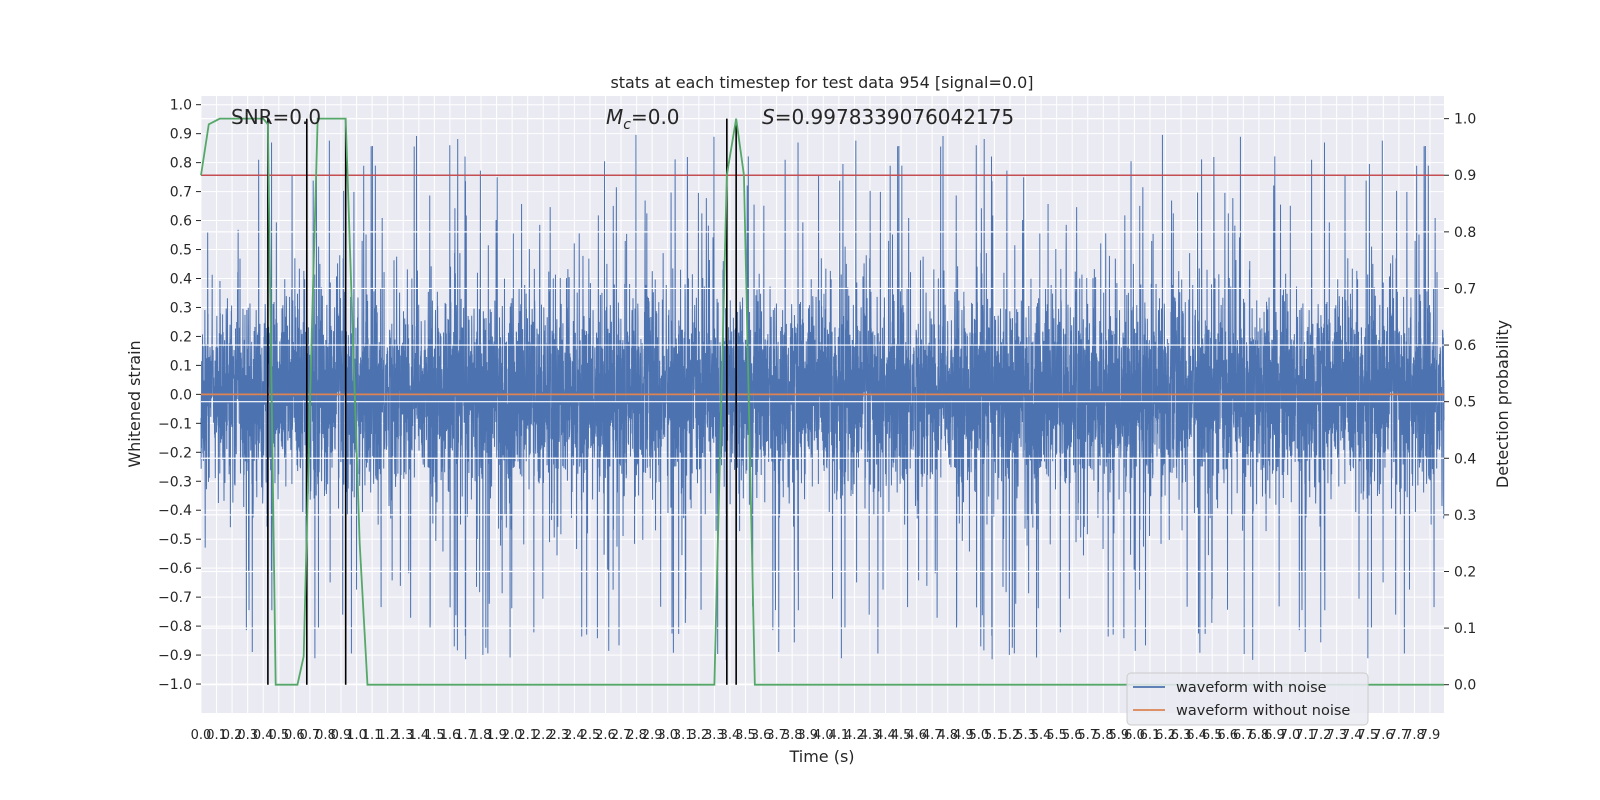  I want to click on x-tick-label: 3.6, so click(761, 735).